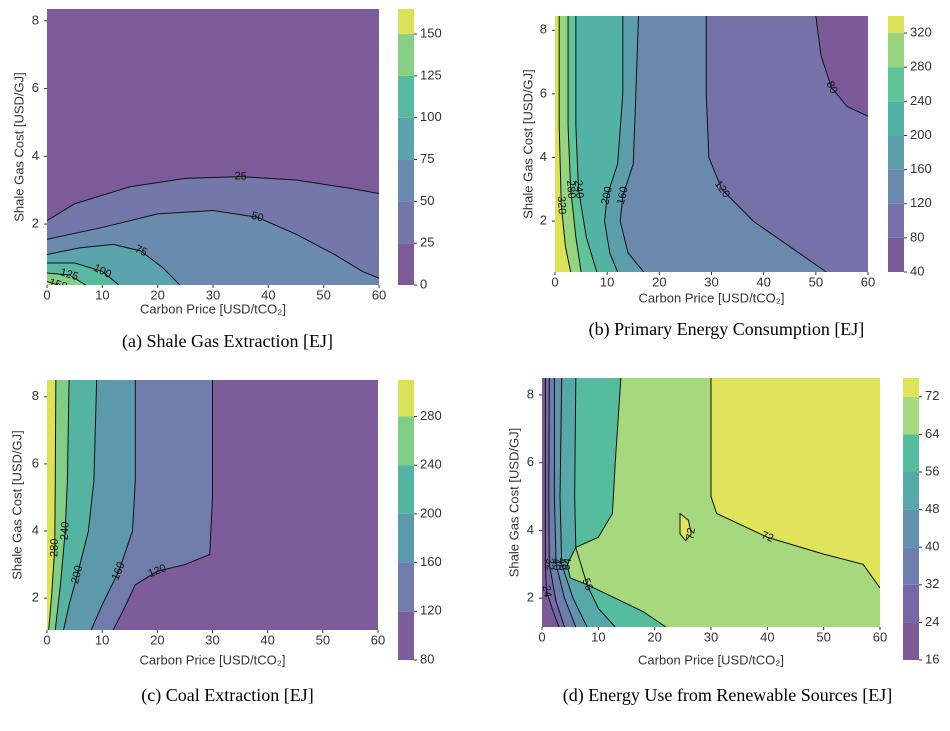 The width and height of the screenshot is (950, 731). I want to click on contour-label: 150, so click(58, 284).